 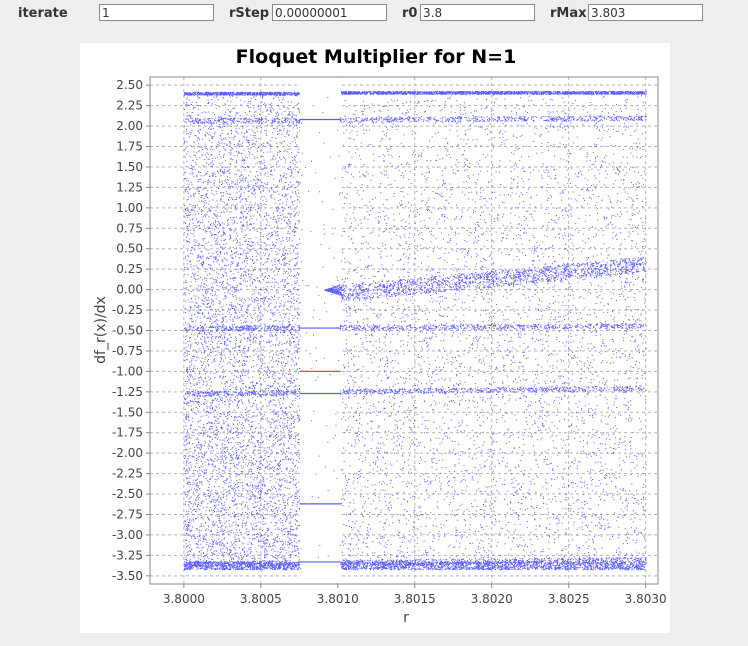 What do you see at coordinates (127, 555) in the screenshot?
I see `y-tick-label: -3.25` at bounding box center [127, 555].